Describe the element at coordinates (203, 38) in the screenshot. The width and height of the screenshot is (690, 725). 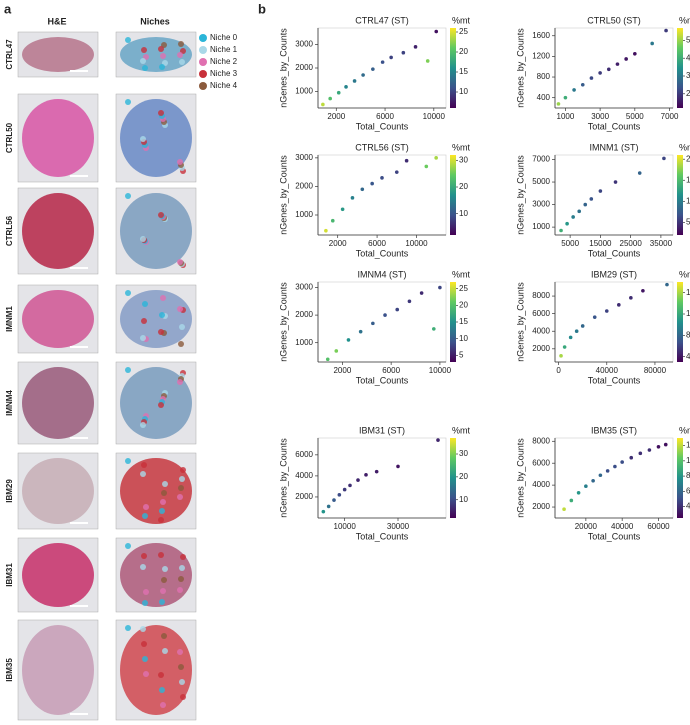
I see `legend-swatch` at that location.